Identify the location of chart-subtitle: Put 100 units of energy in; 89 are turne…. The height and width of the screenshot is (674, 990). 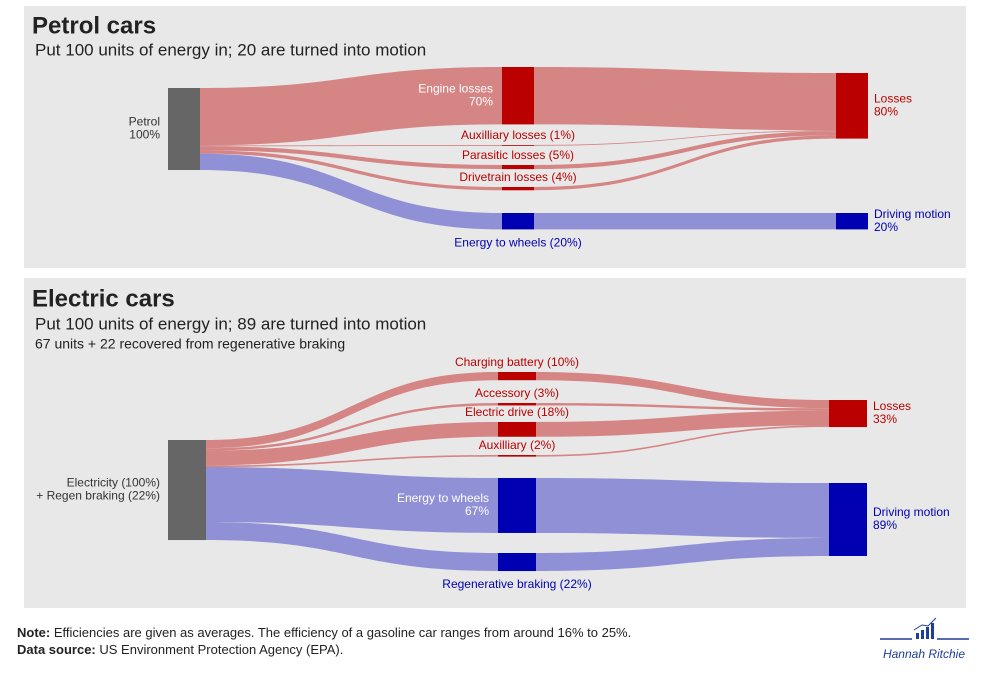
(230, 323).